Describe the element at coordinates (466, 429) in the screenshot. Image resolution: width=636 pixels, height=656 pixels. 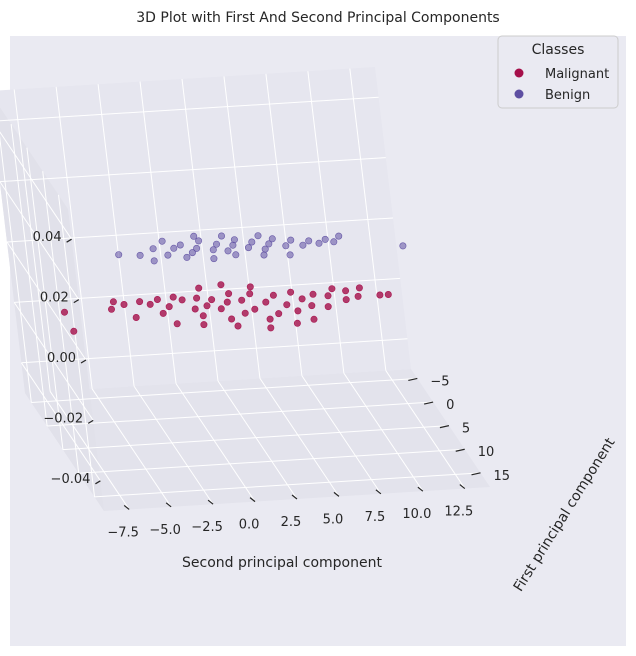
I see `y-tick-label: 5` at that location.